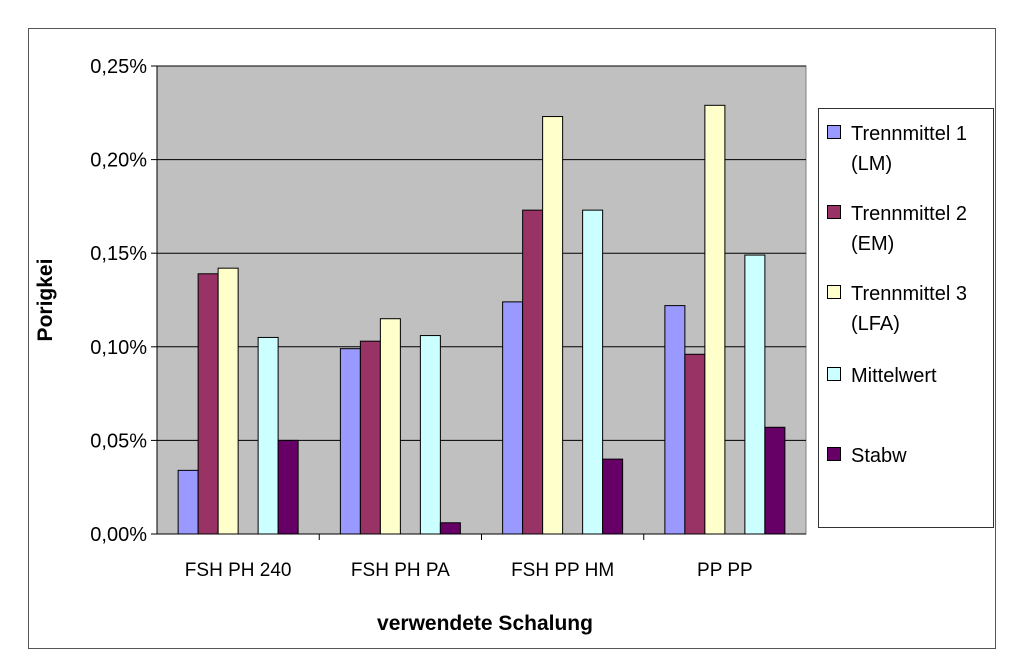 The image size is (1024, 670). I want to click on x-tick-label: FSH PH 240, so click(238, 570).